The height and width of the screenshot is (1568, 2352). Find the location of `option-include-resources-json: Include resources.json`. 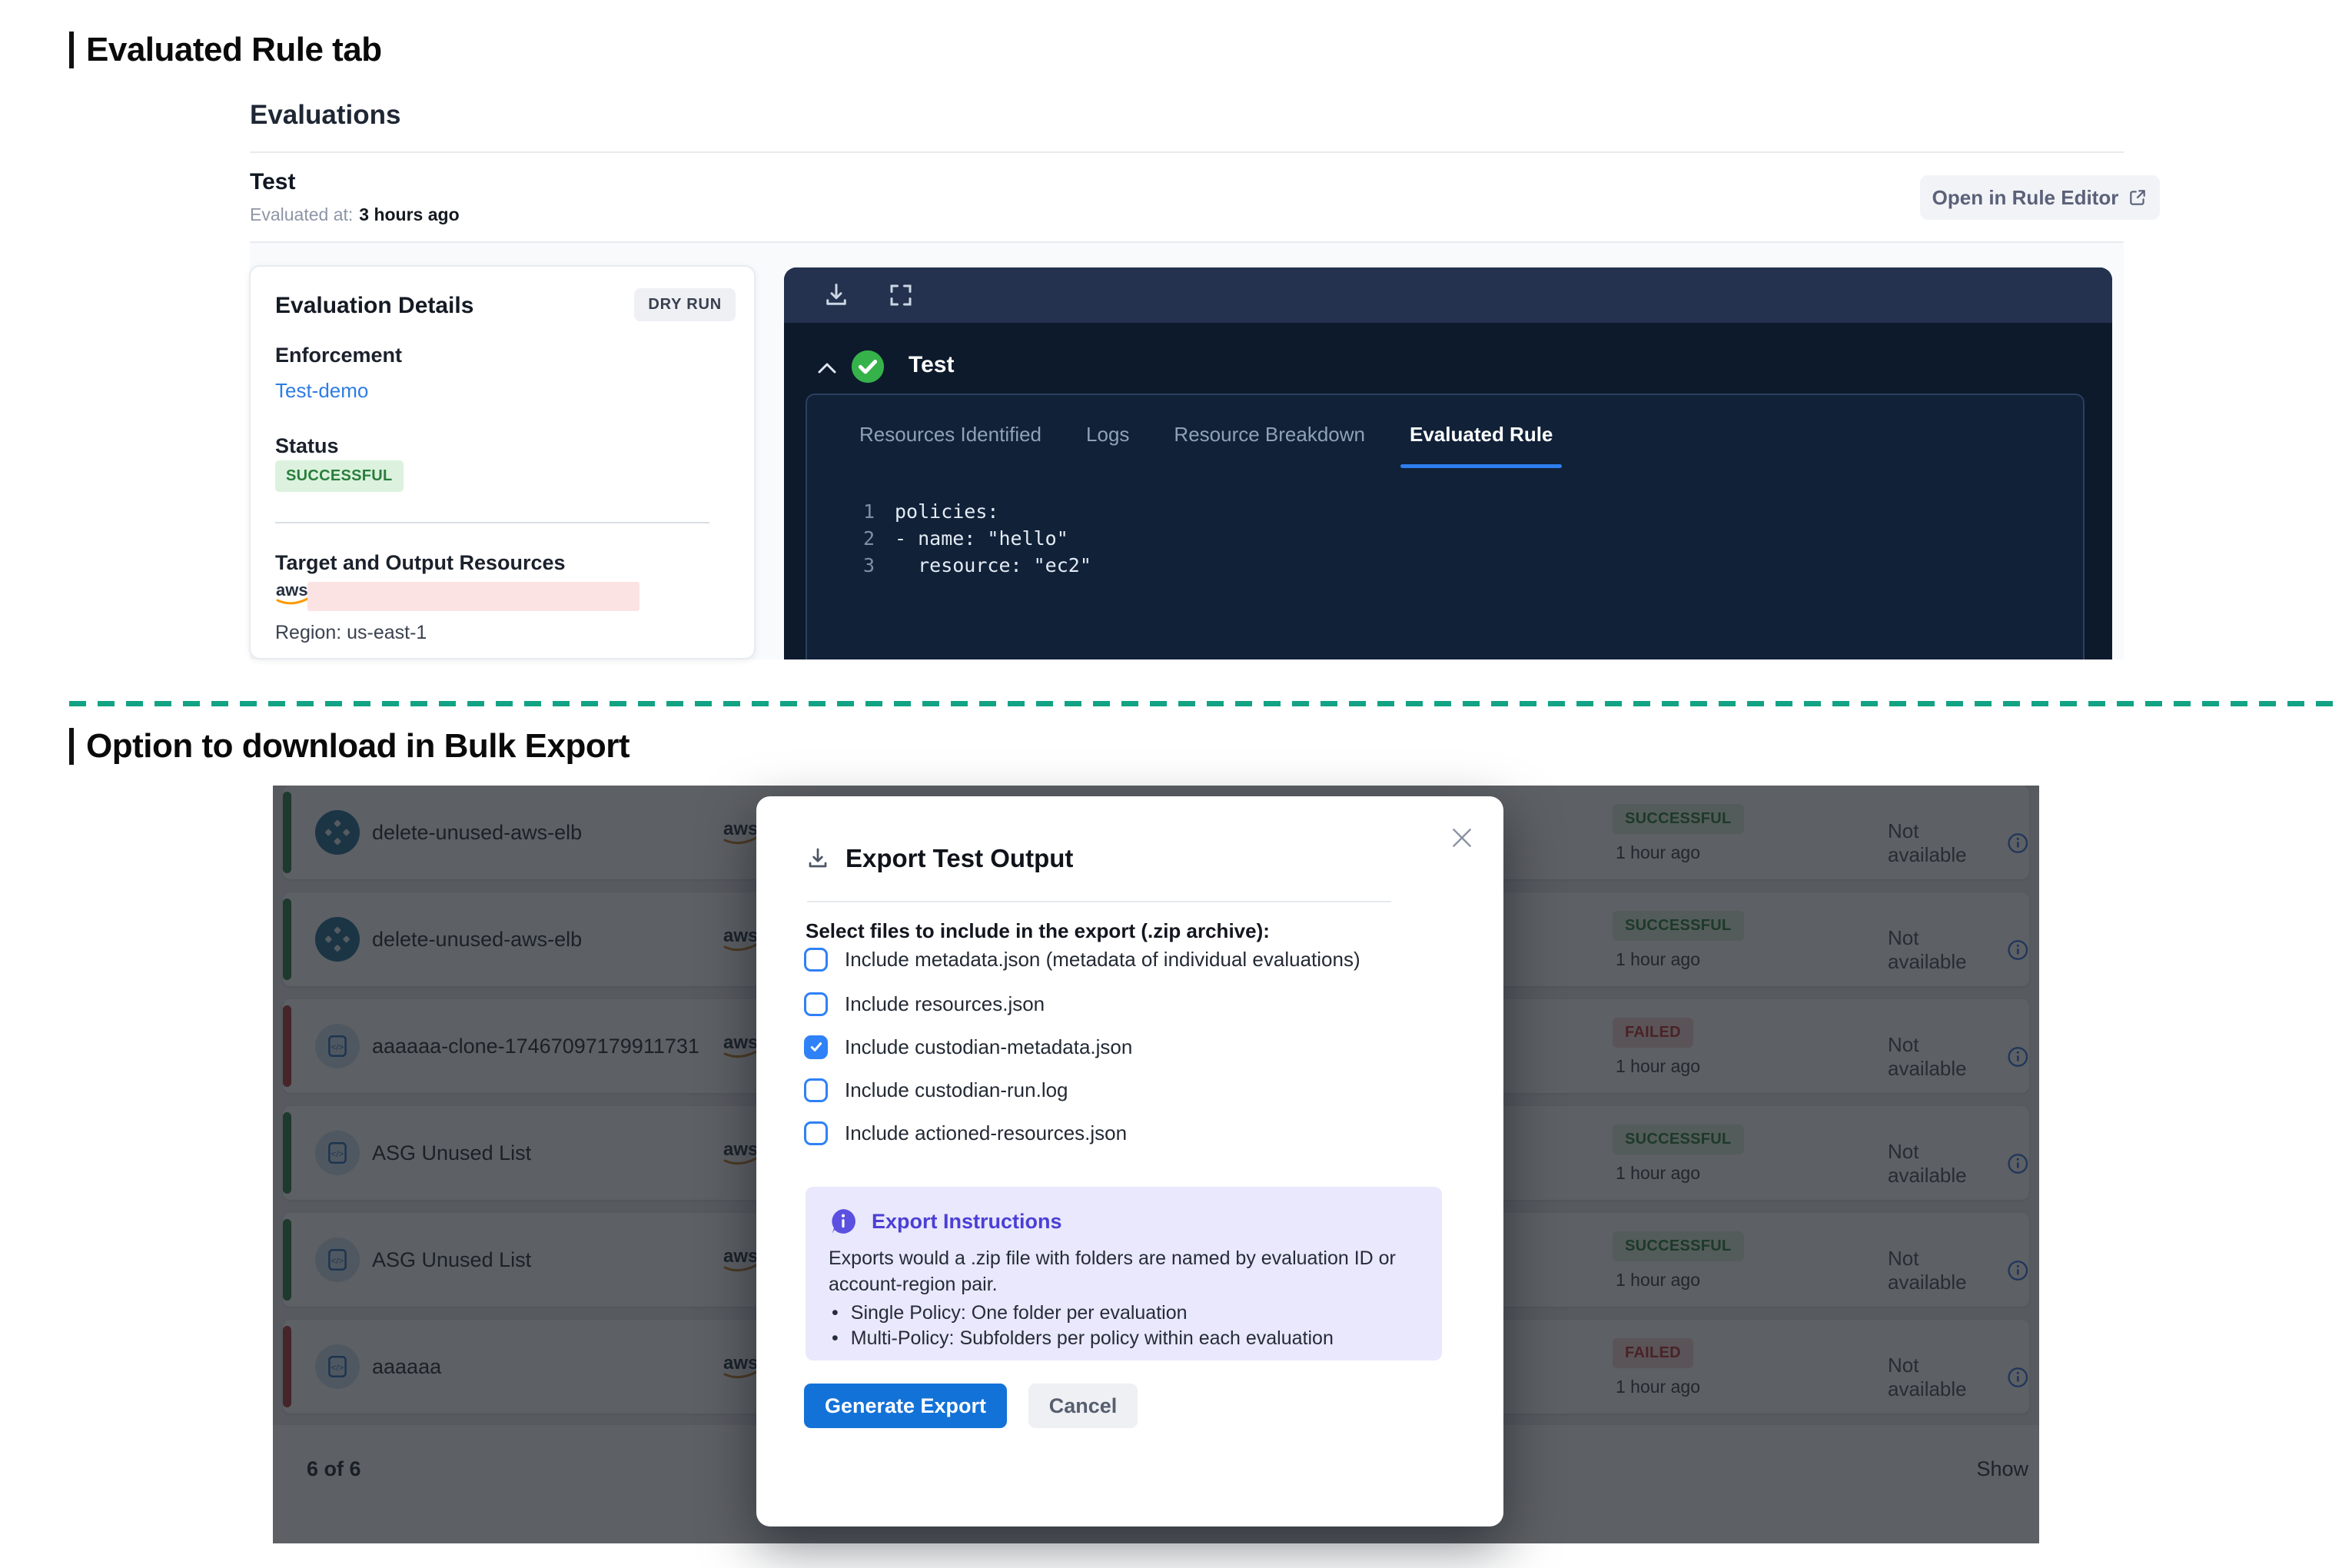

option-include-resources-json: Include resources.json is located at coordinates (925, 1004).